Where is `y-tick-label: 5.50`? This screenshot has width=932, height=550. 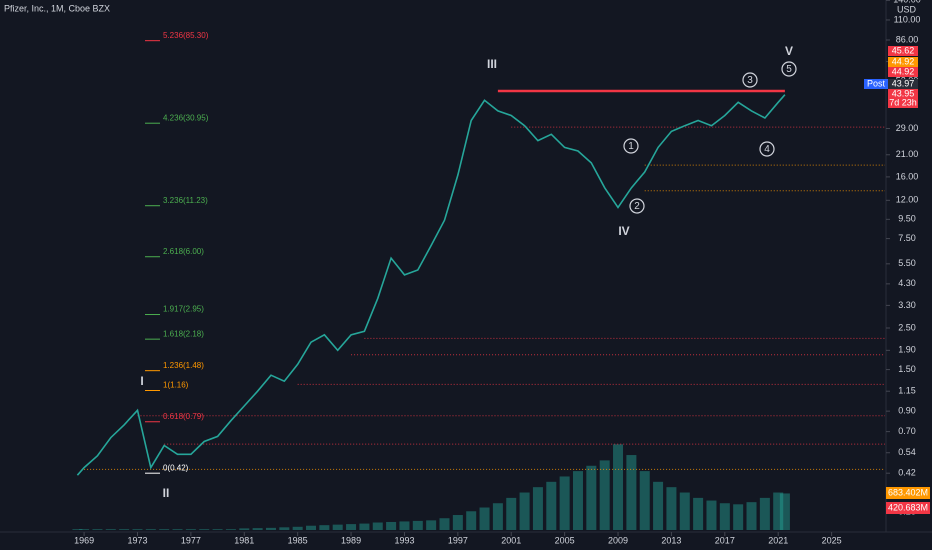
y-tick-label: 5.50 is located at coordinates (907, 263).